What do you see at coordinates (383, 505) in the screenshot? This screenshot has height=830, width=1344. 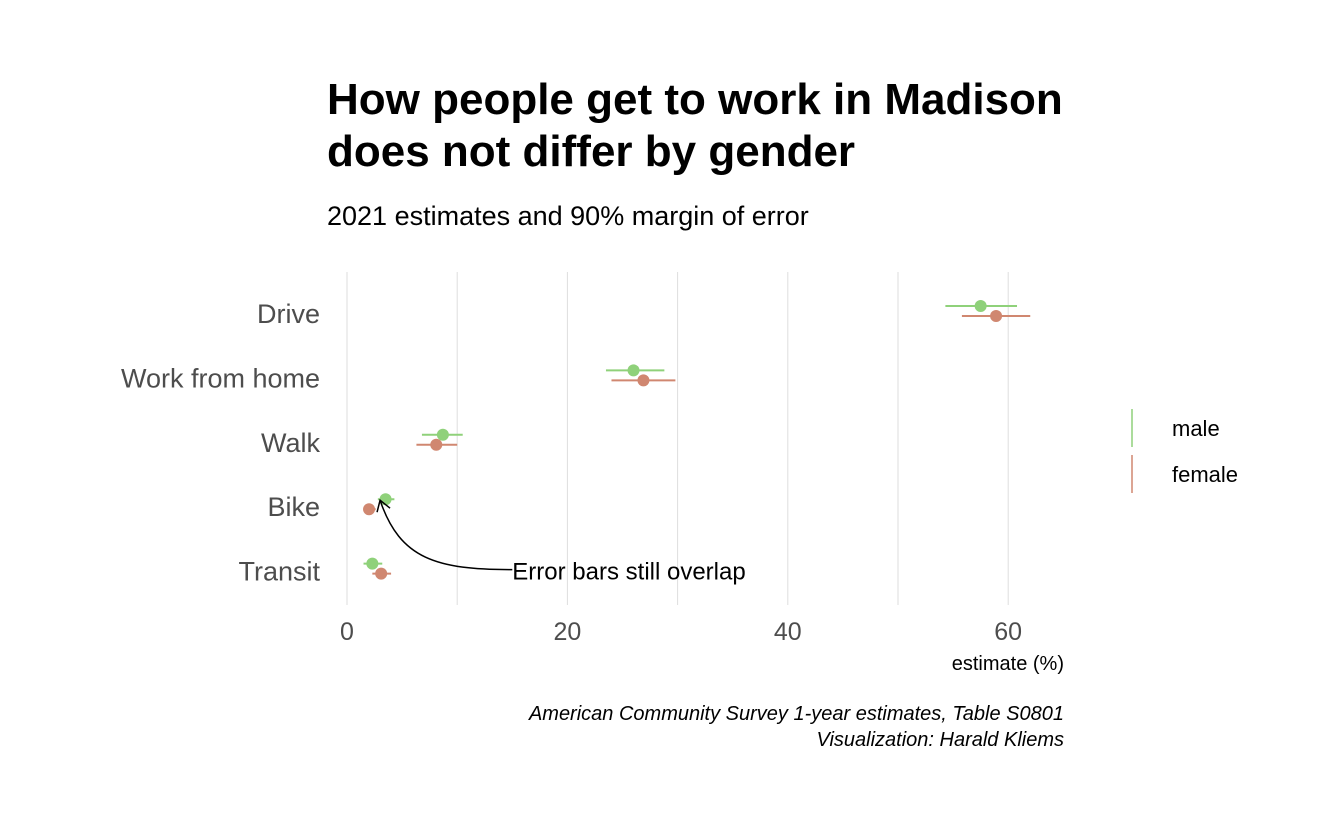 I see `annotation-arrowhead` at bounding box center [383, 505].